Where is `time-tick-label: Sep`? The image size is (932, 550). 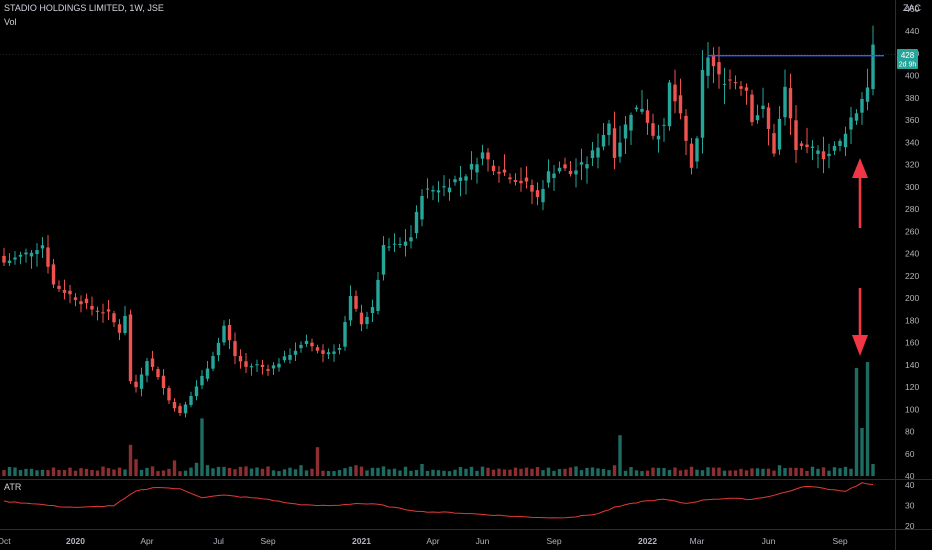 time-tick-label: Sep is located at coordinates (553, 541).